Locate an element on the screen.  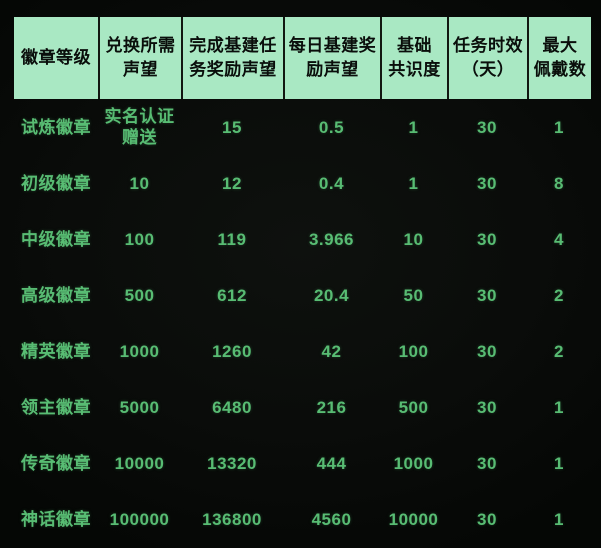
table-cell-badge-name: 传奇徽章 is located at coordinates (56, 463).